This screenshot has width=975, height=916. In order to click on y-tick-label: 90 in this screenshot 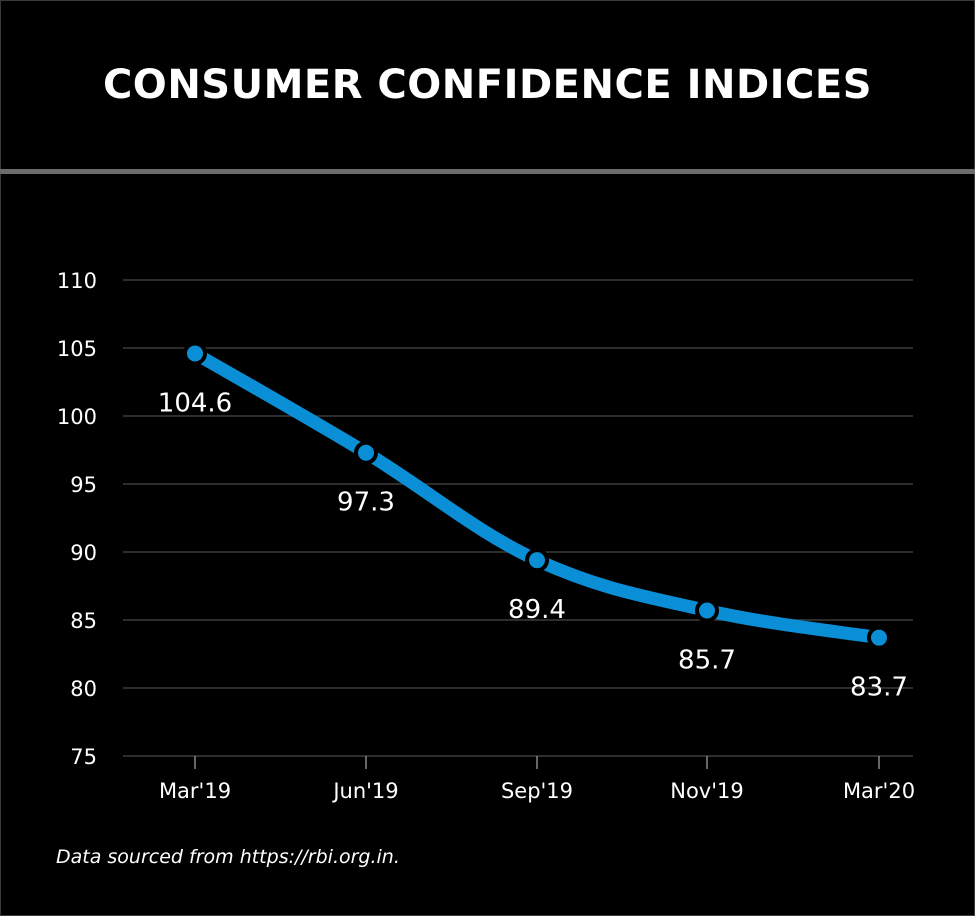, I will do `click(83, 553)`.